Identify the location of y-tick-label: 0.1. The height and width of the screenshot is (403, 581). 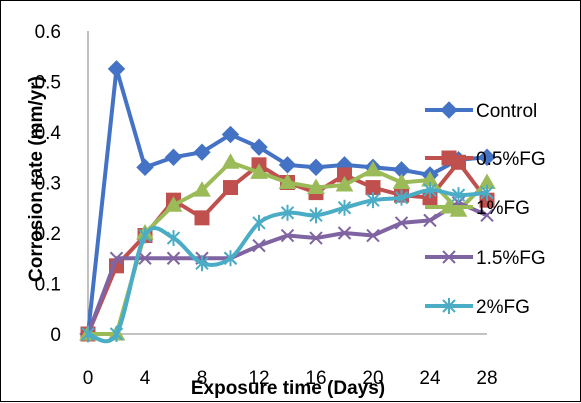
(48, 285).